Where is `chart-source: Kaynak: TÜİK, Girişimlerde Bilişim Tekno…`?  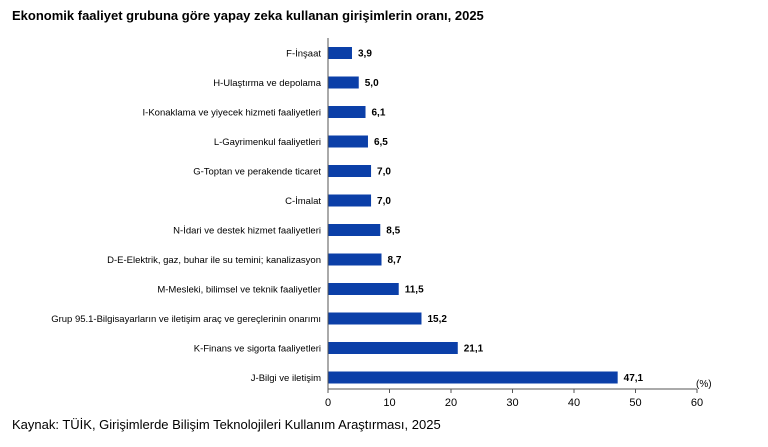 chart-source: Kaynak: TÜİK, Girişimlerde Bilişim Tekno… is located at coordinates (226, 424).